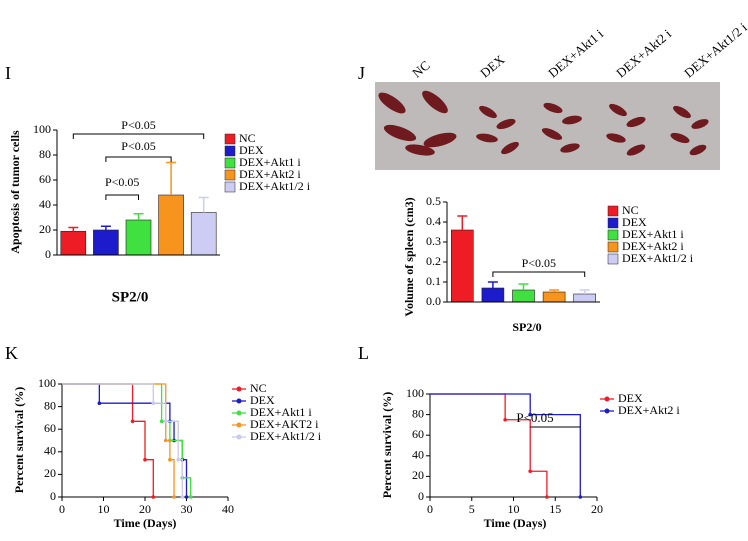  What do you see at coordinates (409, 256) in the screenshot?
I see `y-axis-label: Volume of spleen (cm3)` at bounding box center [409, 256].